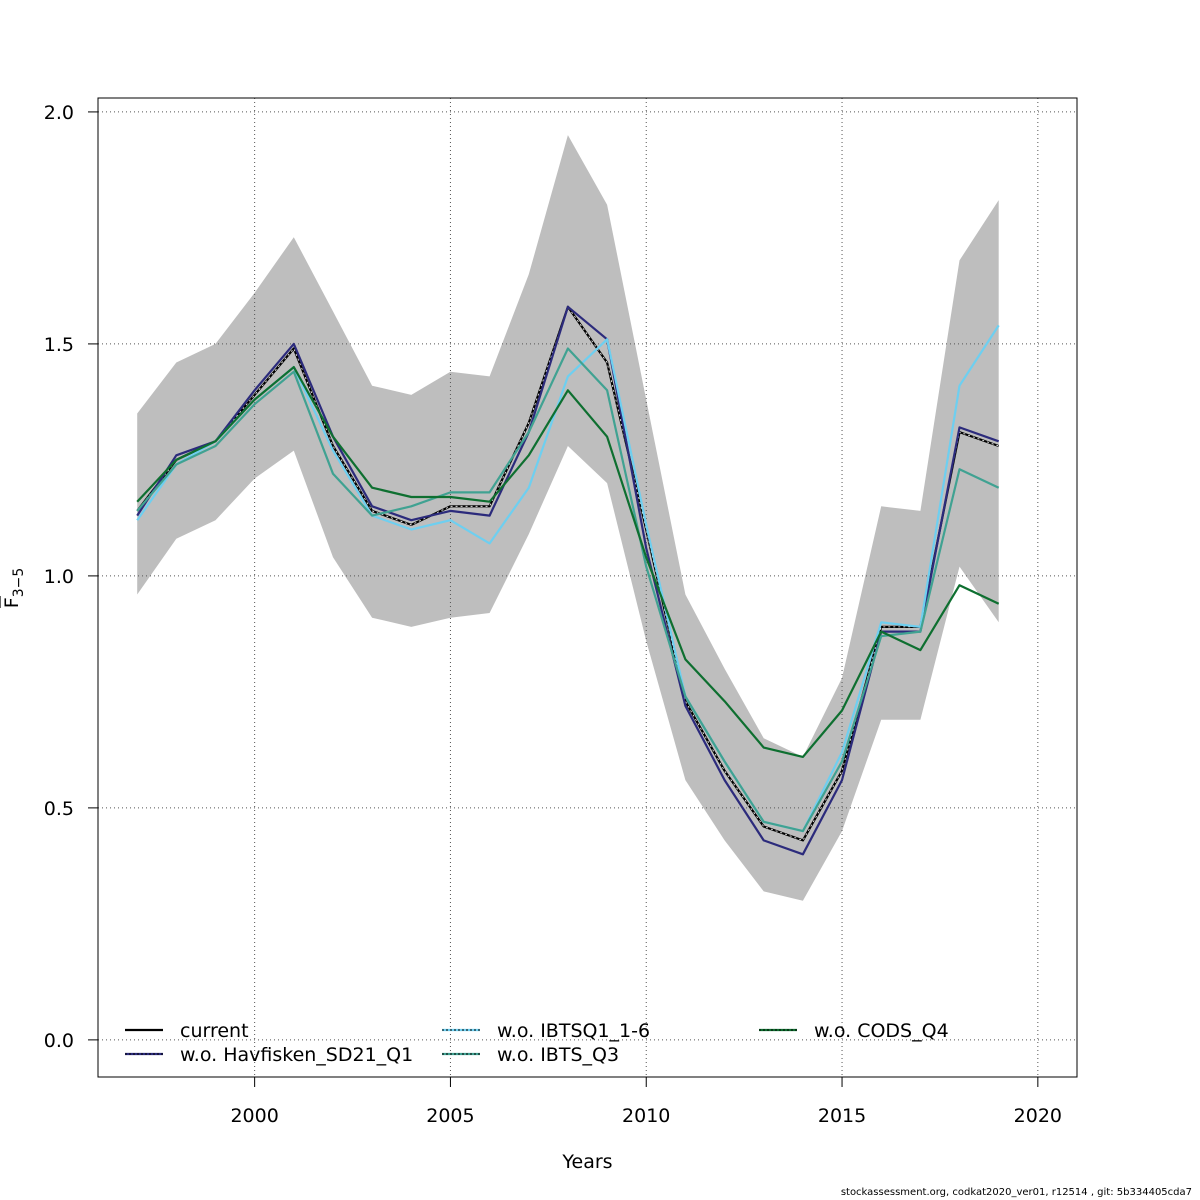 Image resolution: width=1200 pixels, height=1200 pixels. Describe the element at coordinates (254, 1116) in the screenshot. I see `x-tick-label: 2000` at that location.